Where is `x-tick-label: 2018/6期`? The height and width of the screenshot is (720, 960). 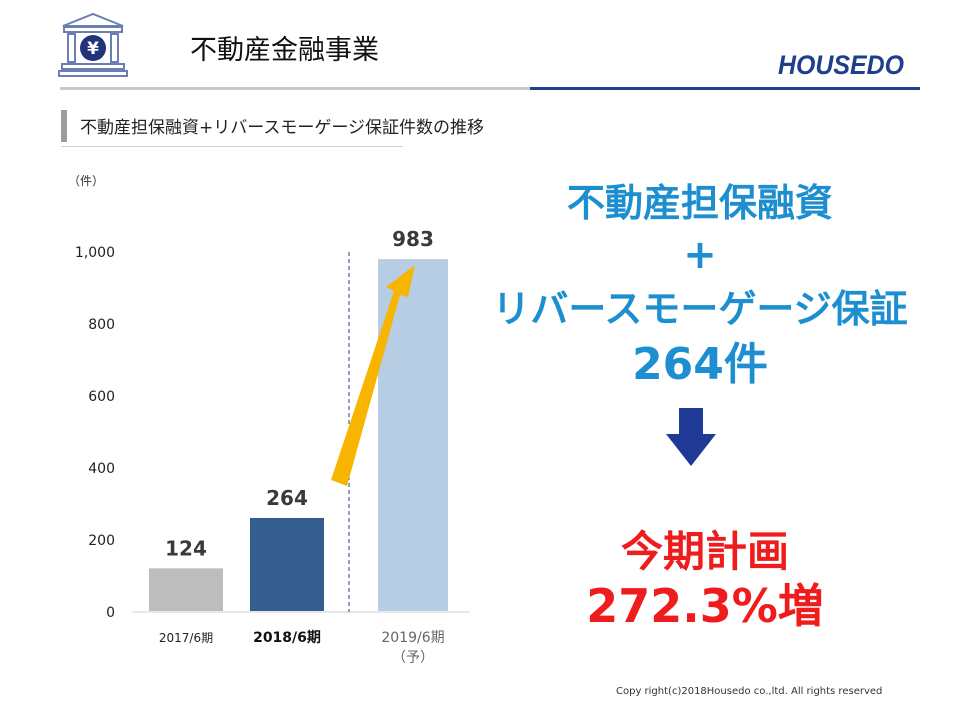 x-tick-label: 2018/6期 is located at coordinates (287, 638).